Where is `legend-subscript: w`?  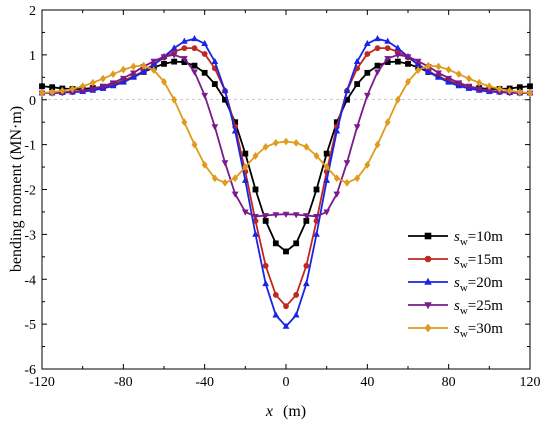
legend-subscript: w is located at coordinates (464, 334).